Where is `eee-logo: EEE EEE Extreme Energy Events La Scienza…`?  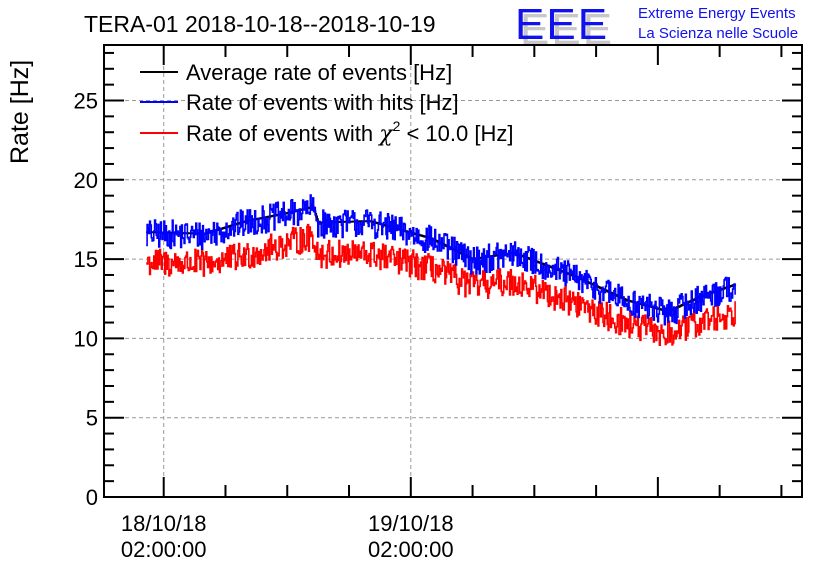 eee-logo: EEE EEE Extreme Energy Events La Scienza… is located at coordinates (656, 27).